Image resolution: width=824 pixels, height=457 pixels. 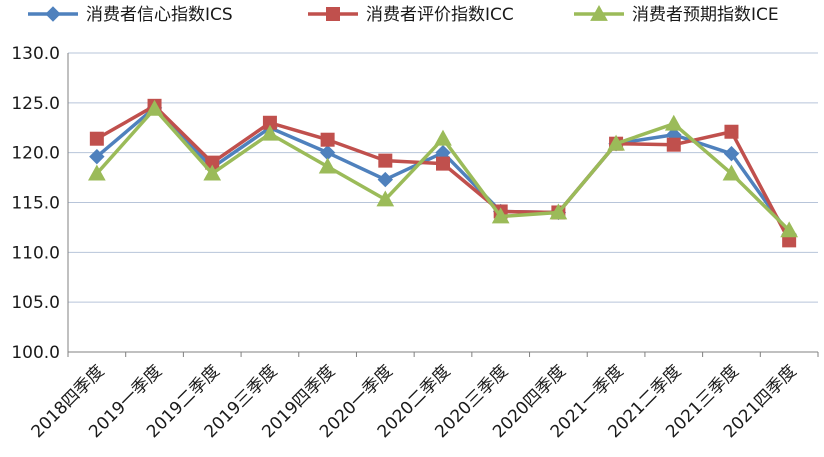 I want to click on legend-label: 消费者预期指数ICE, so click(x=705, y=15).